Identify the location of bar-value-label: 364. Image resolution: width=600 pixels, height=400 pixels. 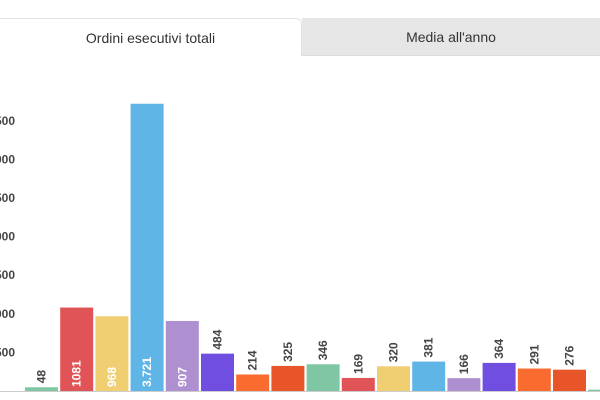
(499, 349).